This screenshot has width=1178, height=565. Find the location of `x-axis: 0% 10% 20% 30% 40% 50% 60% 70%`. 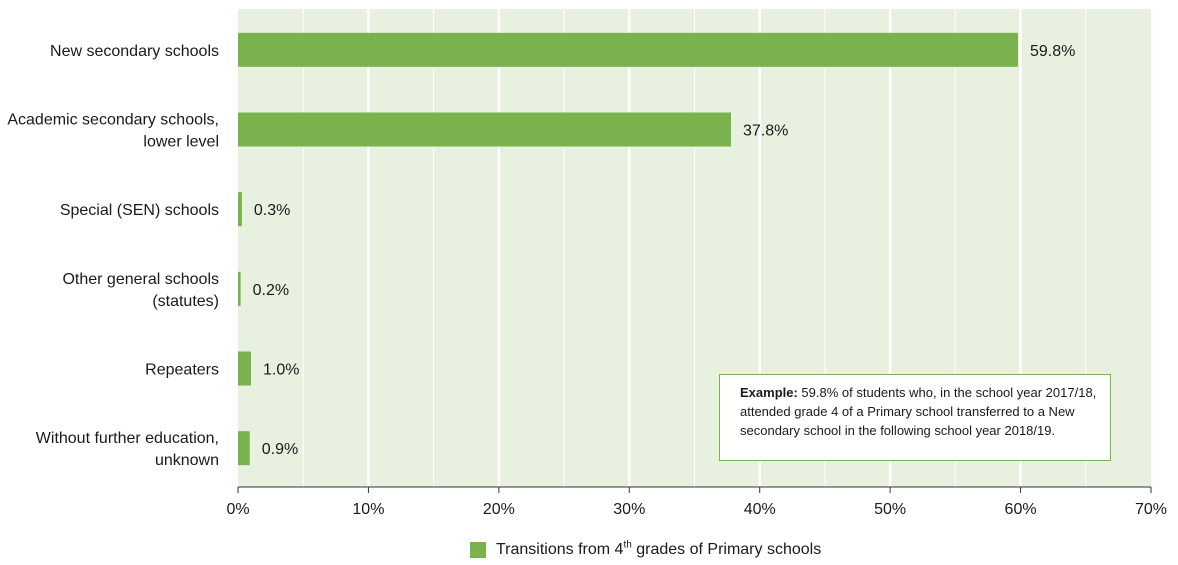

x-axis: 0% 10% 20% 30% 40% 50% 60% 70% is located at coordinates (696, 502).